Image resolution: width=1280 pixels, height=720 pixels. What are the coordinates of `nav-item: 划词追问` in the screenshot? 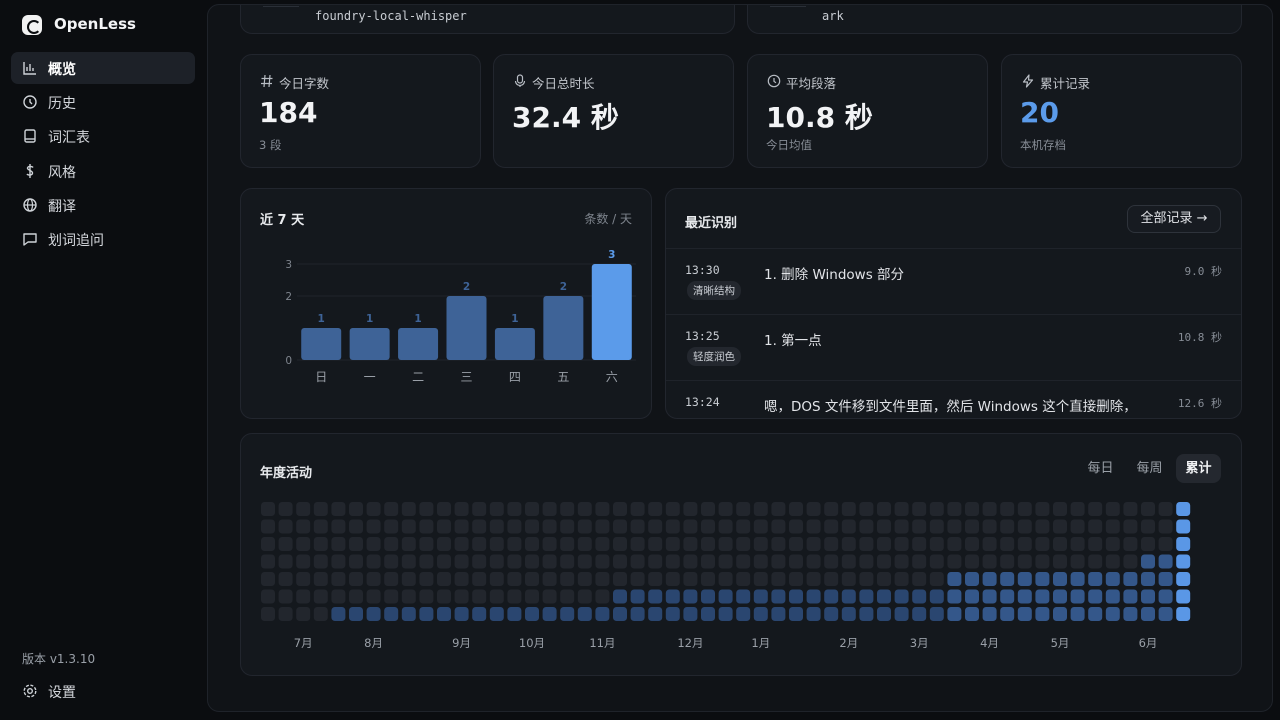 It's located at (103, 239).